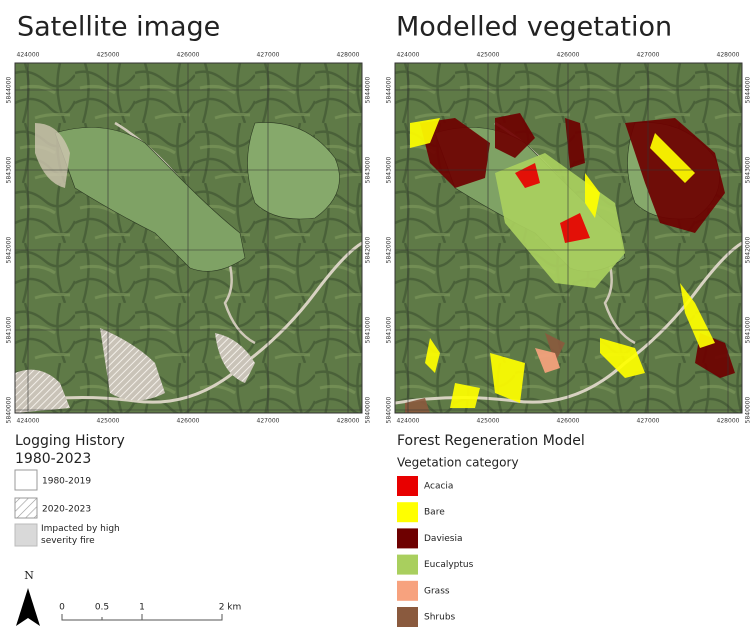 The width and height of the screenshot is (754, 643). I want to click on scale-label: 0.5, so click(102, 608).